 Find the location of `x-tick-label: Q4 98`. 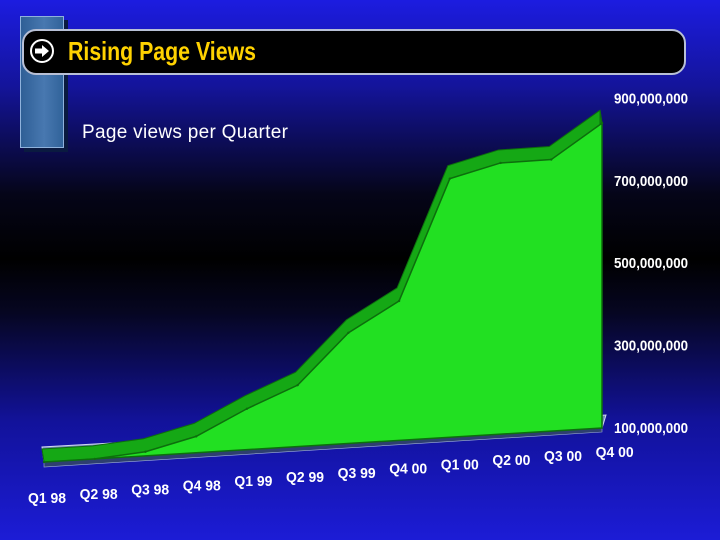

x-tick-label: Q4 98 is located at coordinates (202, 485).